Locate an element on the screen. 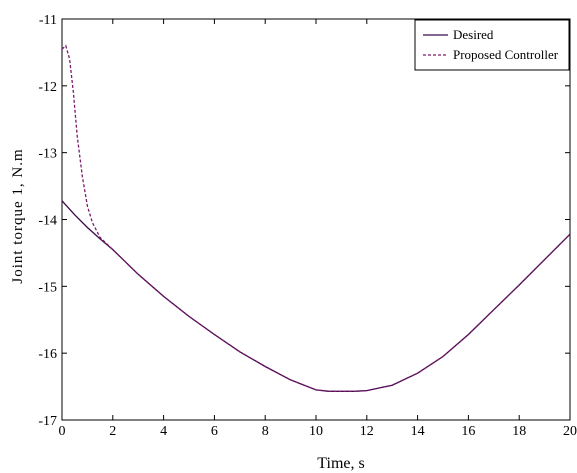 This screenshot has height=473, width=577. x-tick-label: 2 is located at coordinates (112, 431).